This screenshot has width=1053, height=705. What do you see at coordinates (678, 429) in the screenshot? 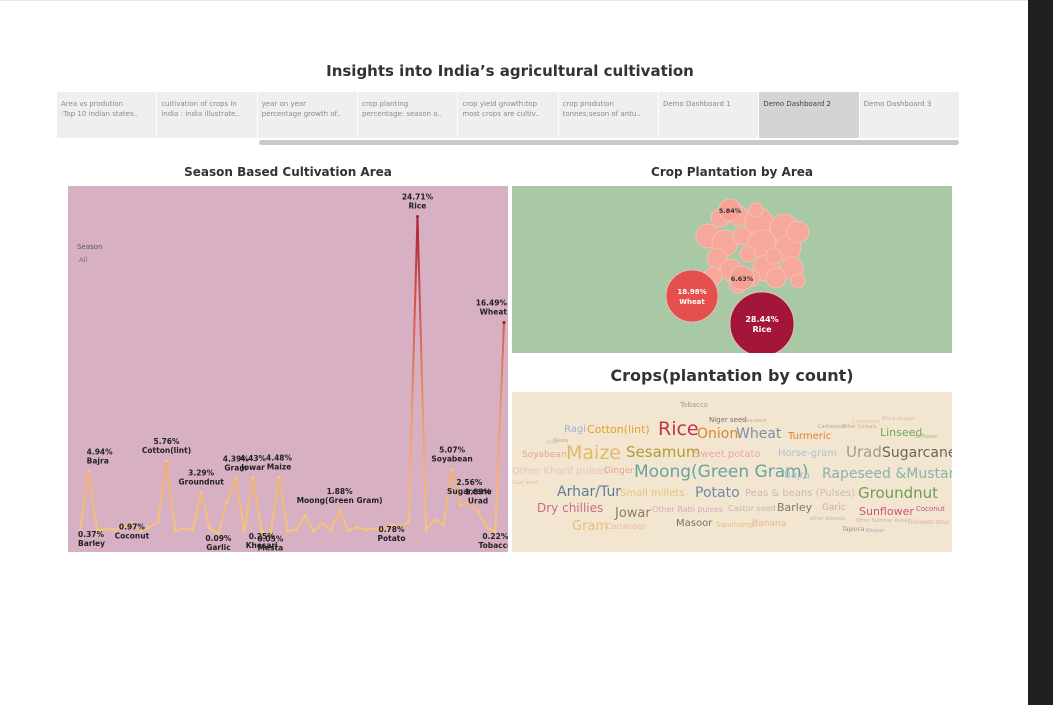
I see `word-cloud-word: Rice` at bounding box center [678, 429].